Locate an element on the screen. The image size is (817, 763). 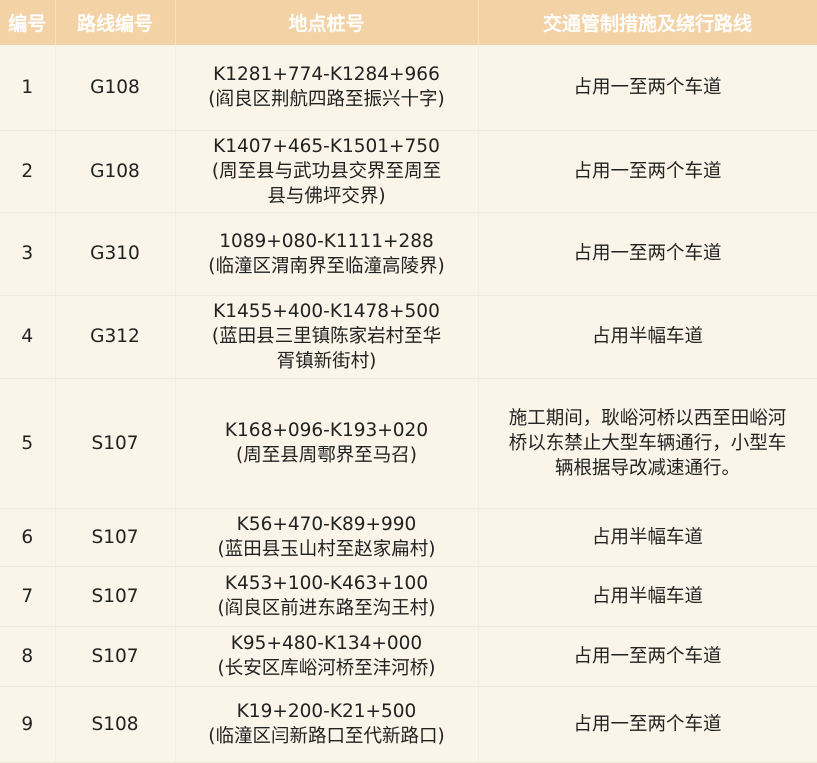
table-row: 6 S107 K56+470-K89+990 (蓝田县玉山村至赵家扁村) 占用半幅车道 is located at coordinates (408, 537).